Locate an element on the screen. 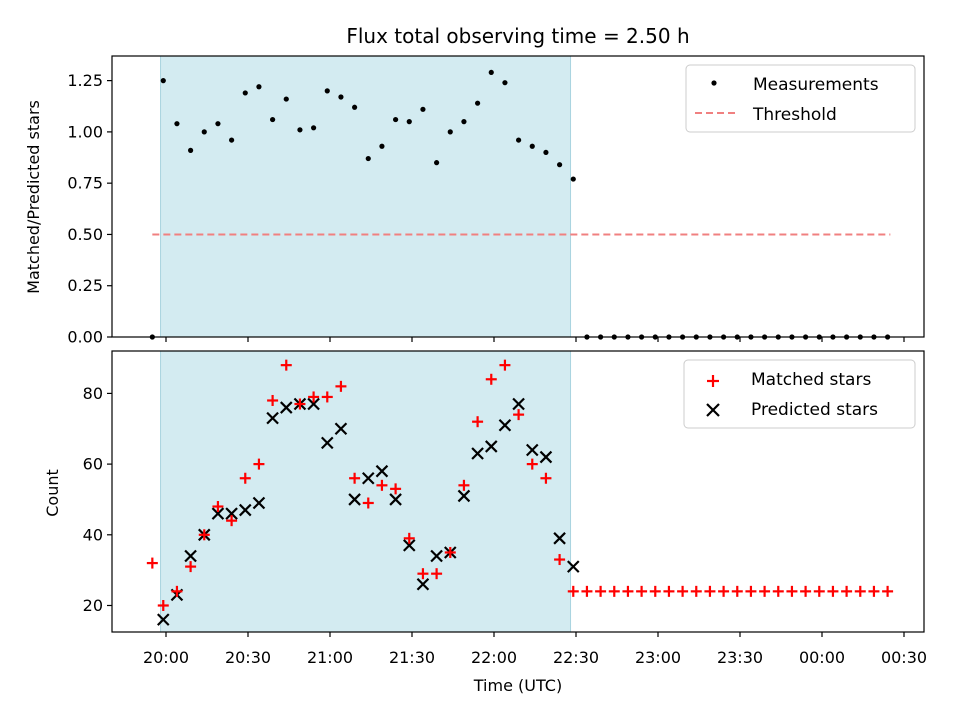  top-y-tick-label: 1.25 is located at coordinates (85, 80).